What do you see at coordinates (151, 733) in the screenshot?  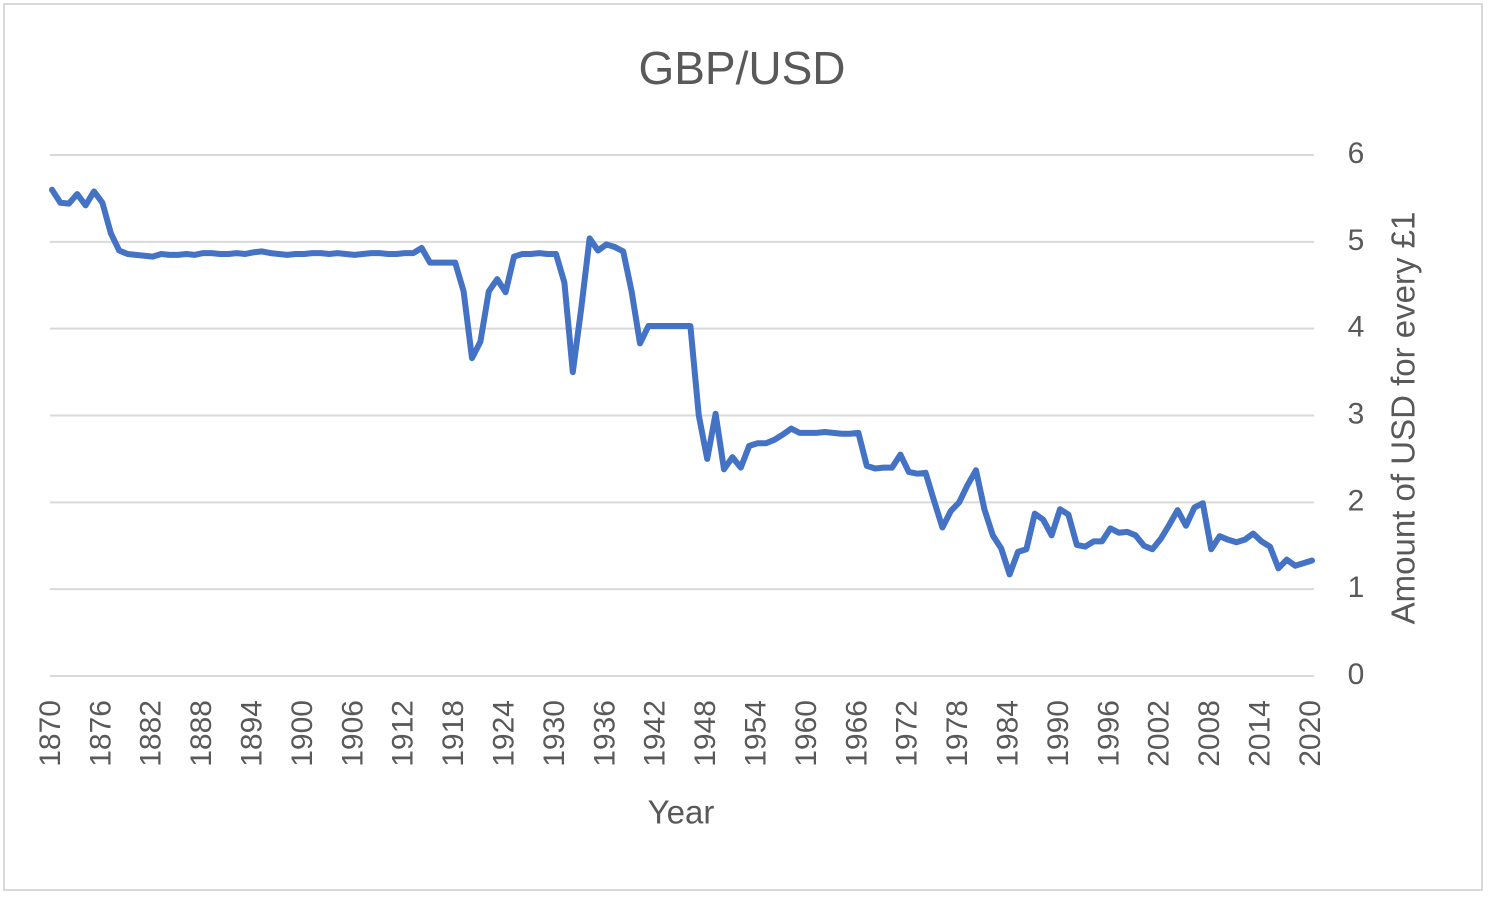 I see `x-tick-label: 1882` at bounding box center [151, 733].